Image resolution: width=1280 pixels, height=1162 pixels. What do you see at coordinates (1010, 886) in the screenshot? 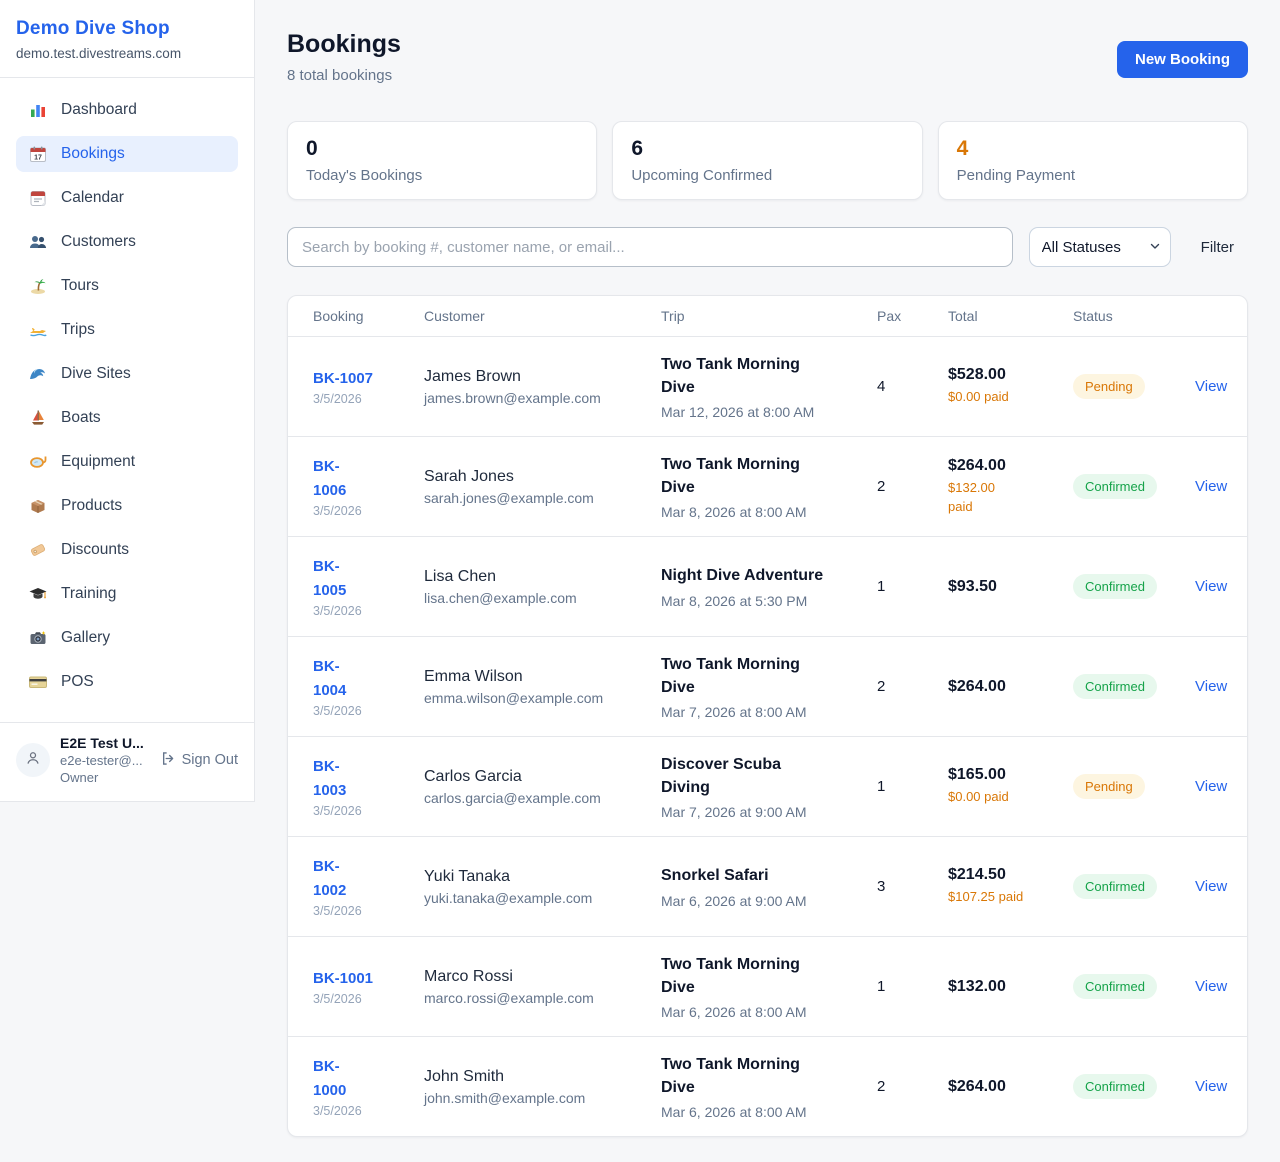
I see `total-cell: $214.50 $107.25 paid` at bounding box center [1010, 886].